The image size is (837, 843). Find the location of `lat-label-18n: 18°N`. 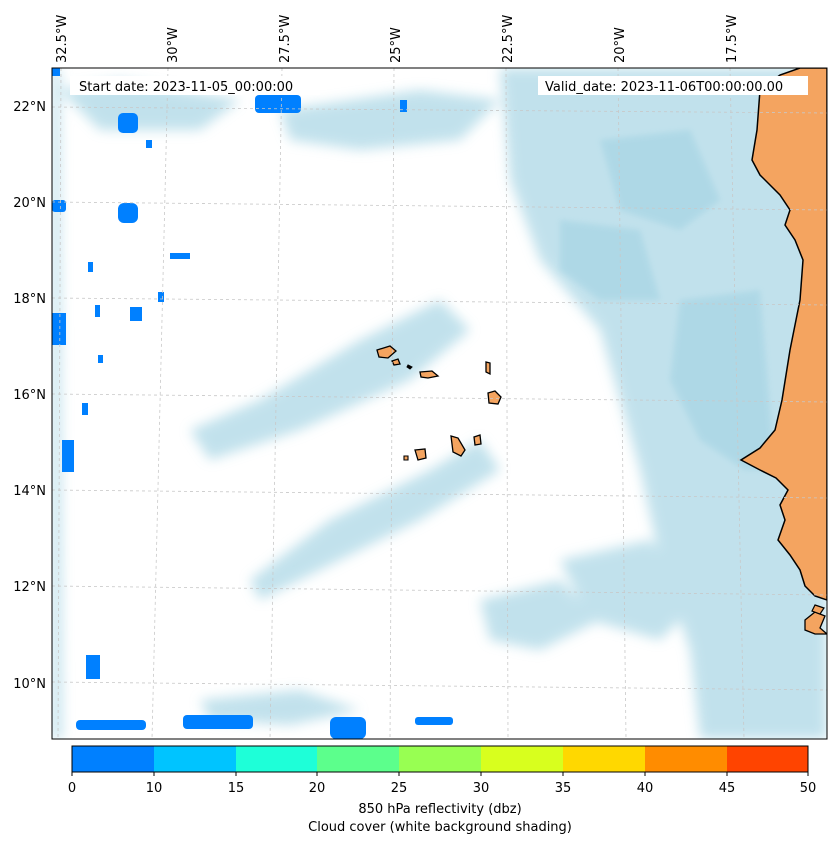

lat-label-18n: 18°N is located at coordinates (29, 299).